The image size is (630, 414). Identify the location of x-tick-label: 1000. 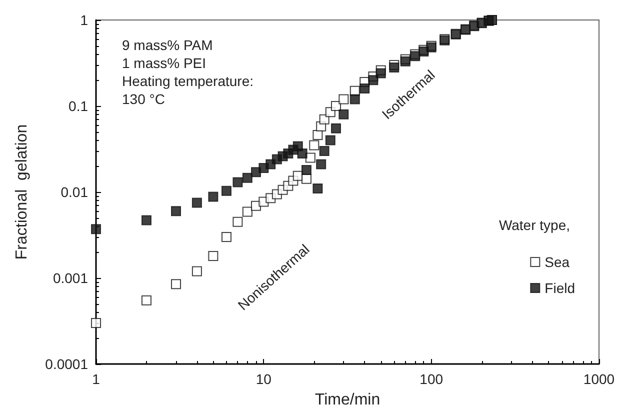
(599, 379).